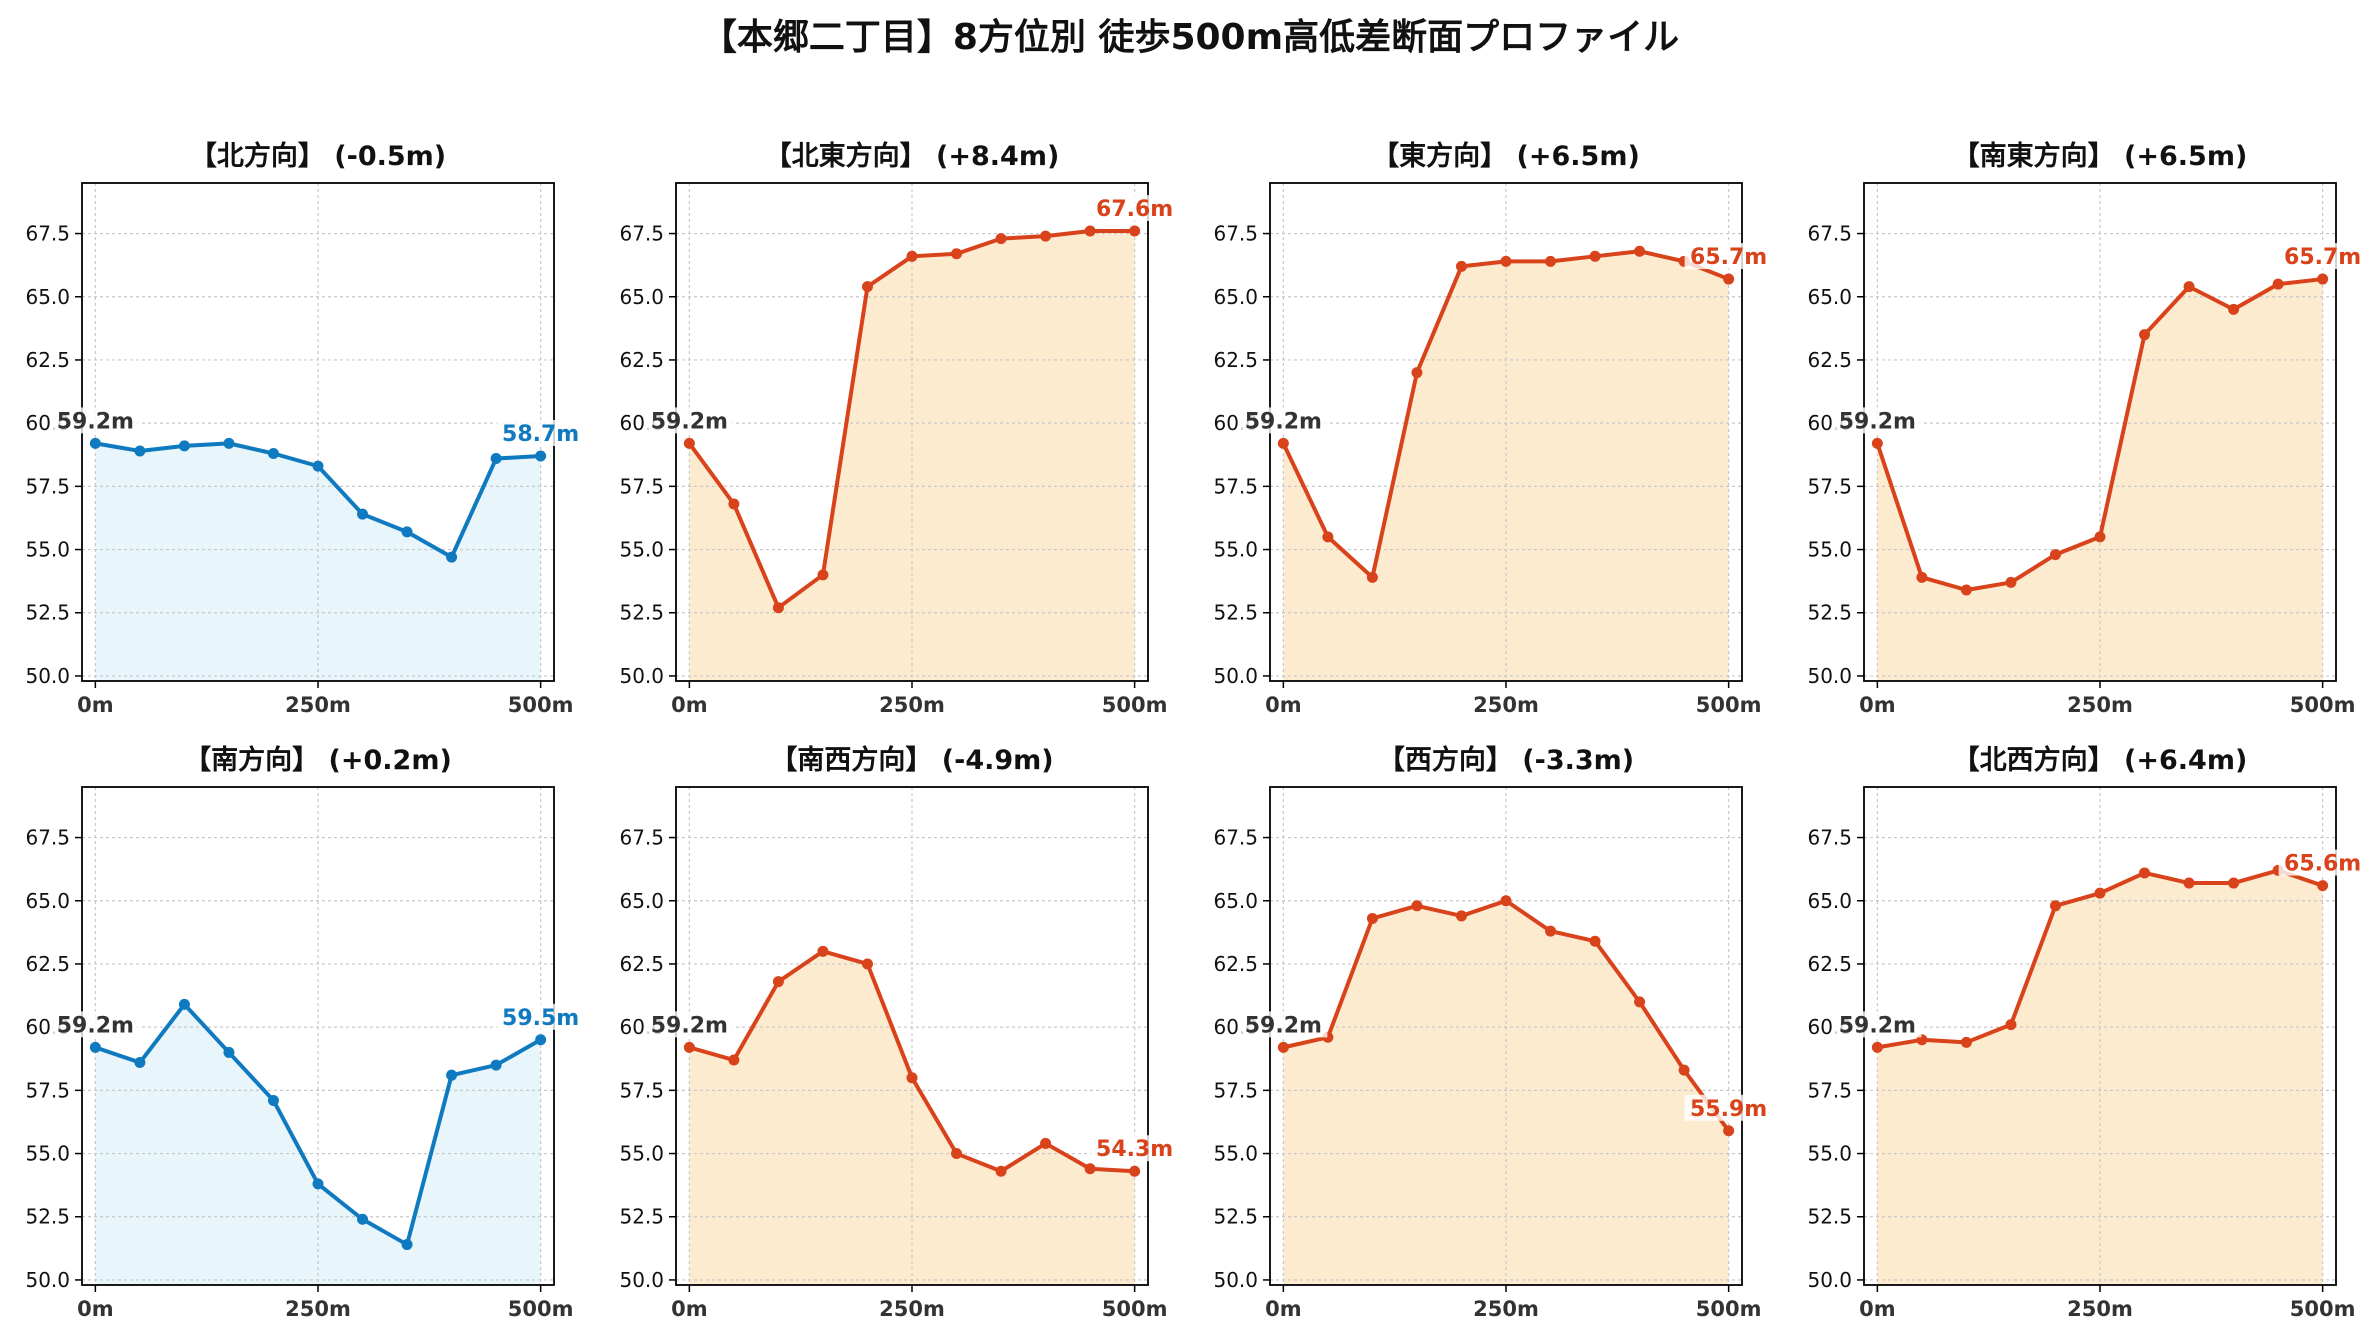 The height and width of the screenshot is (1340, 2380). Describe the element at coordinates (318, 1144) in the screenshot. I see `area-fill` at that location.